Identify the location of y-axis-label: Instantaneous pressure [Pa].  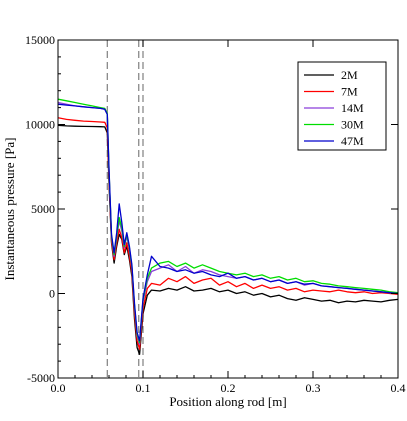
(9, 209).